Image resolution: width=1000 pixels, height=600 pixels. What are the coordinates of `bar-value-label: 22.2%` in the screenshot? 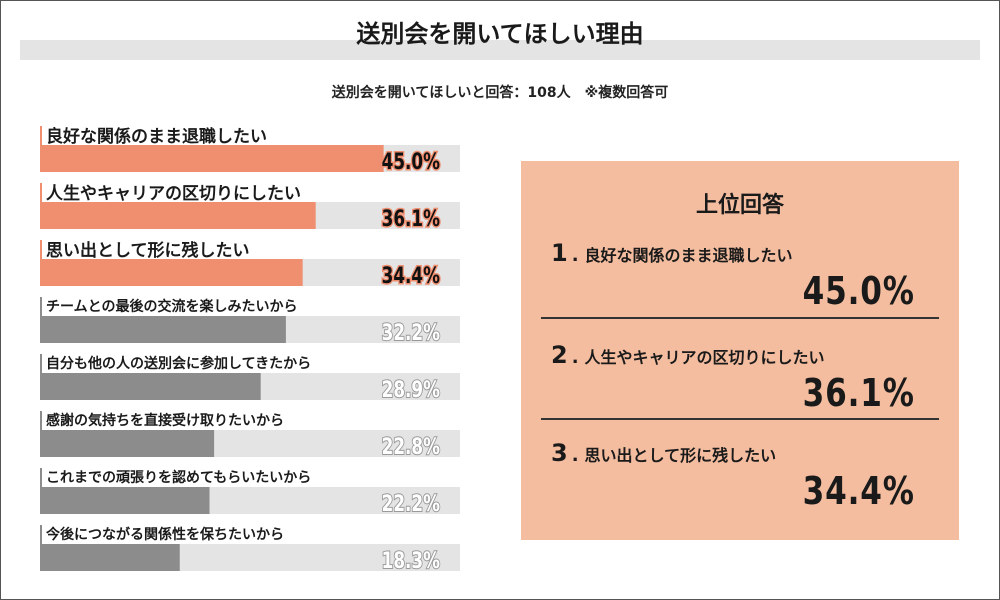 It's located at (411, 504).